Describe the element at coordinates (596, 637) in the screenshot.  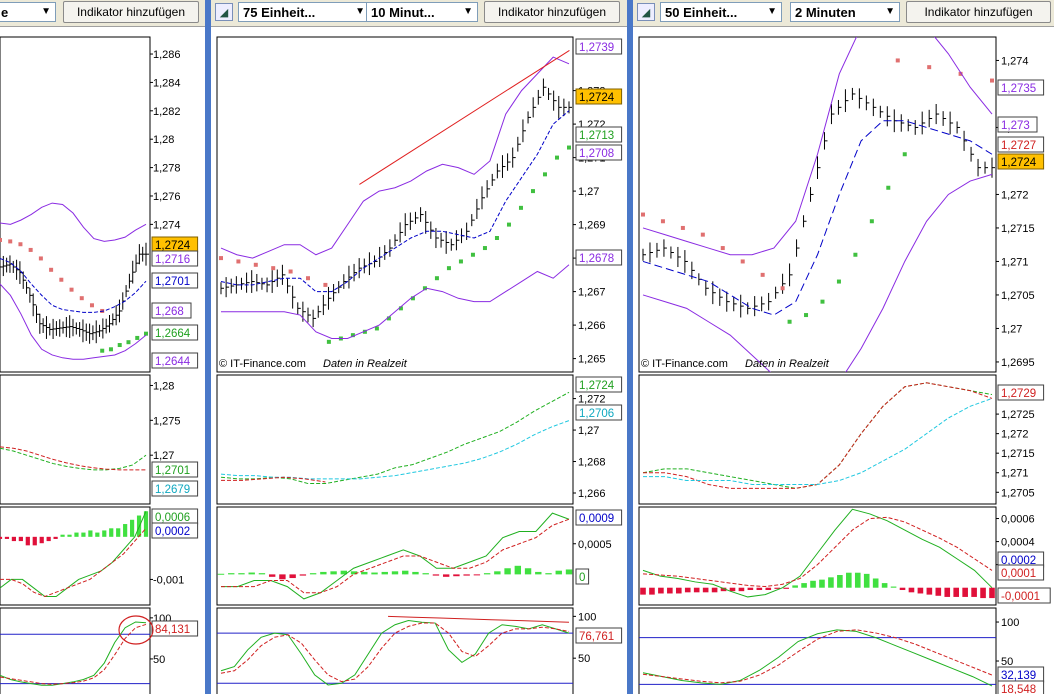
I see `value-label: 76,761` at that location.